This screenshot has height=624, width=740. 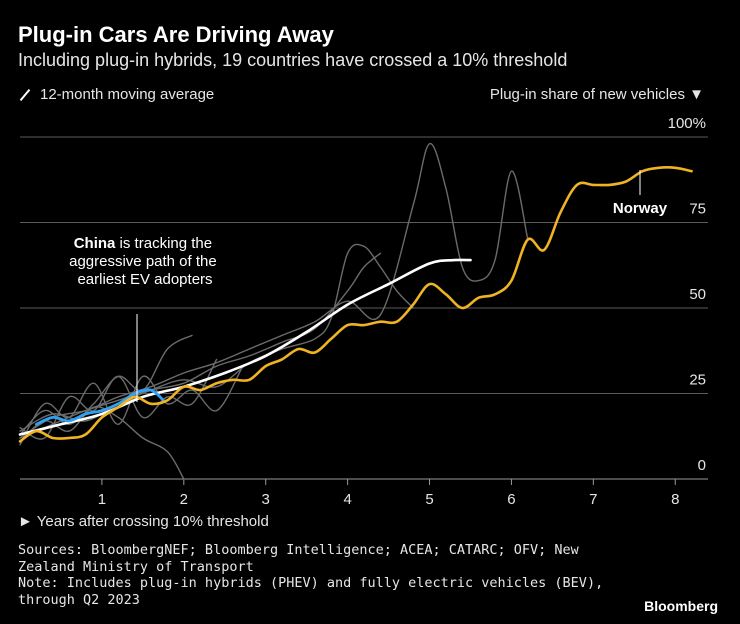 I want to click on x-tick-2: 2, so click(x=184, y=499).